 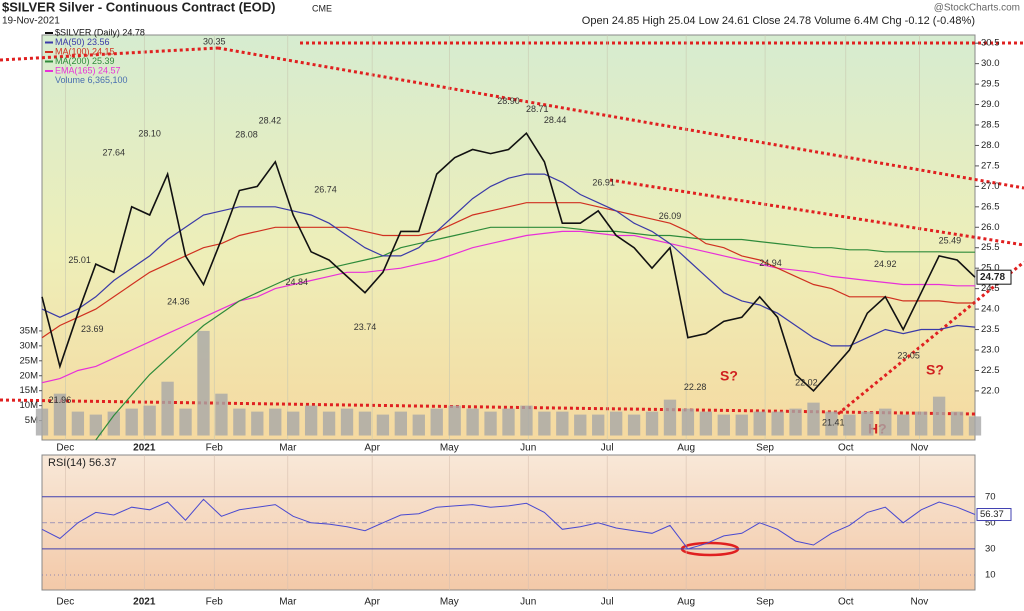 What do you see at coordinates (990, 496) in the screenshot?
I see `rsi-tick-label: 70` at bounding box center [990, 496].